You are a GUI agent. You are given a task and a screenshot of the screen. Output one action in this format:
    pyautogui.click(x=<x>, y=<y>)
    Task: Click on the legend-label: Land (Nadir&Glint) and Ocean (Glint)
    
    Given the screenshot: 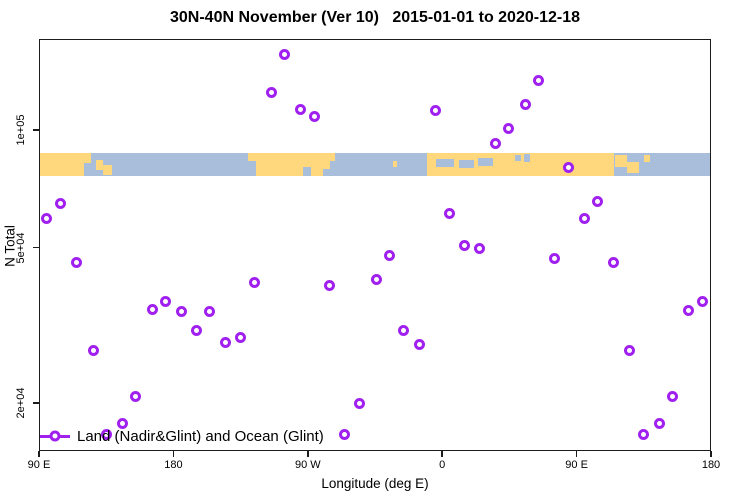 What is the action you would take?
    pyautogui.click(x=200, y=436)
    